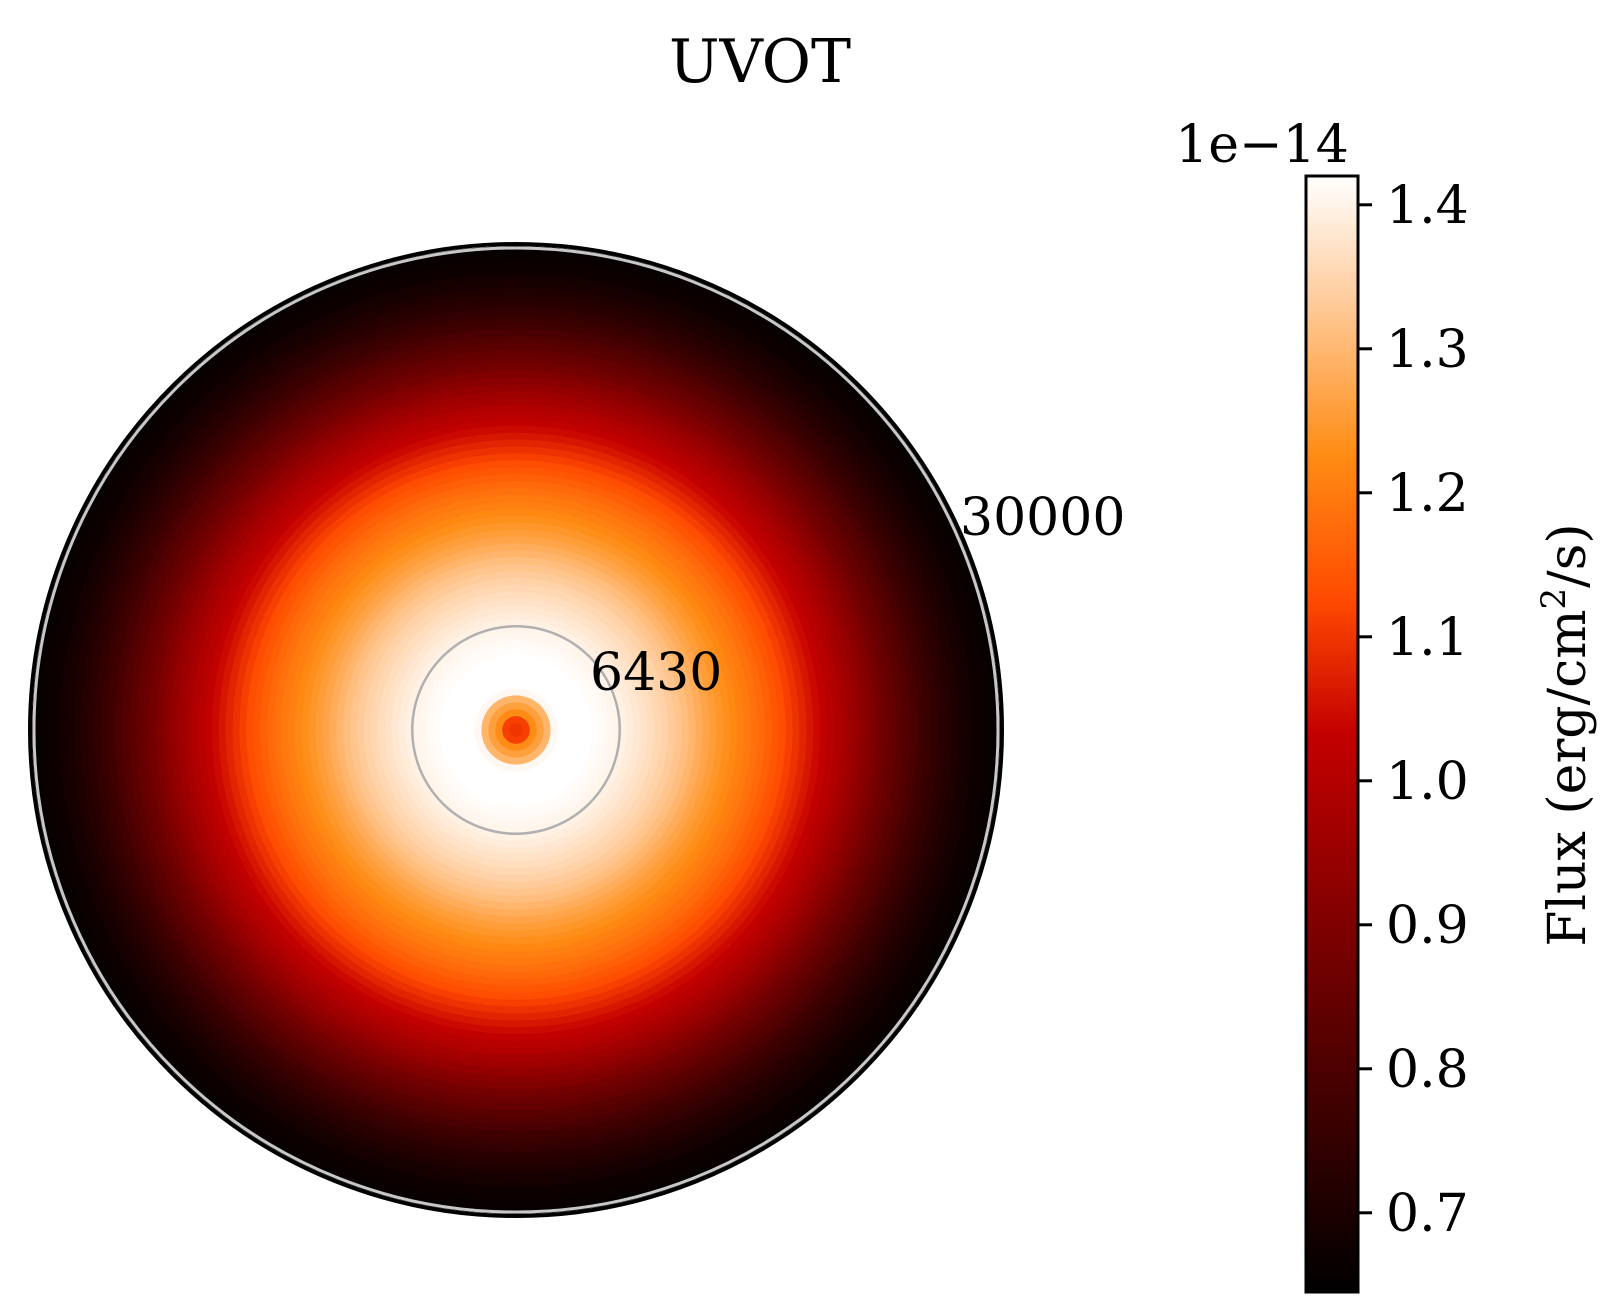 This screenshot has height=1312, width=1614. Describe the element at coordinates (1554, 599) in the screenshot. I see `colorbar-label-superscript: 2` at that location.